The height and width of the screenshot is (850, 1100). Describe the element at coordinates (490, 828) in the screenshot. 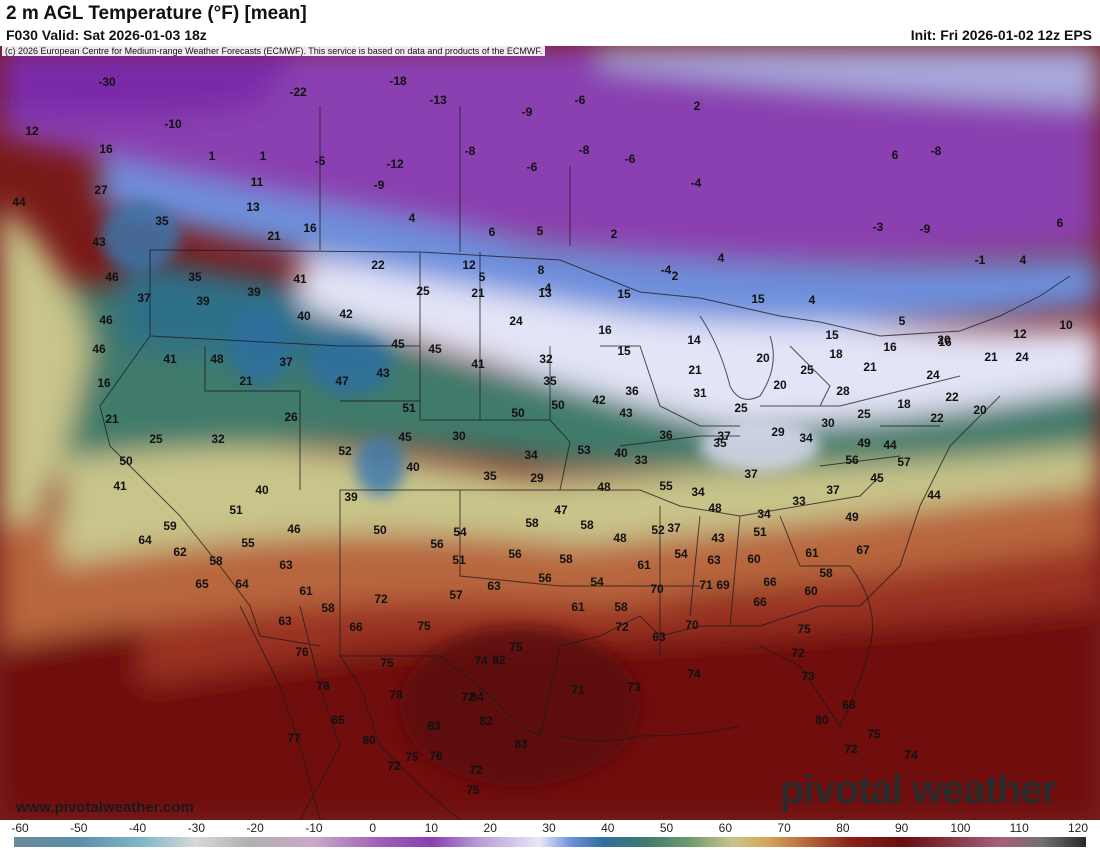

I see `color-scale-tick: 20` at that location.